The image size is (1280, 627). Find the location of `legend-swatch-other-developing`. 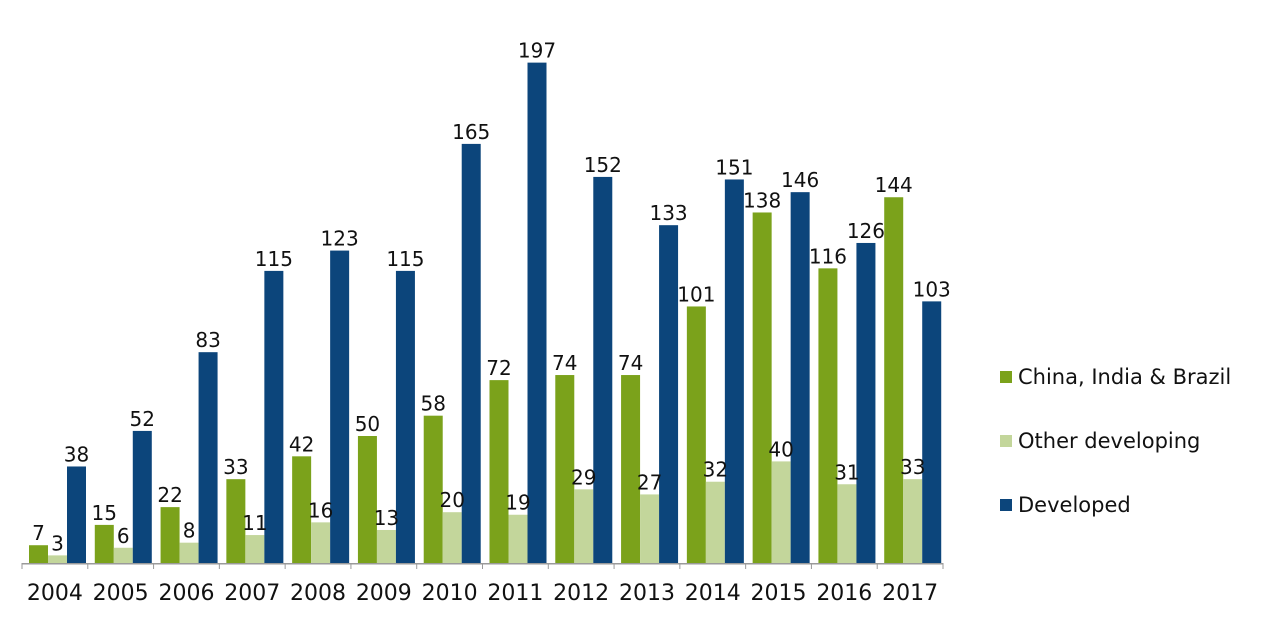

legend-swatch-other-developing is located at coordinates (1006, 441).